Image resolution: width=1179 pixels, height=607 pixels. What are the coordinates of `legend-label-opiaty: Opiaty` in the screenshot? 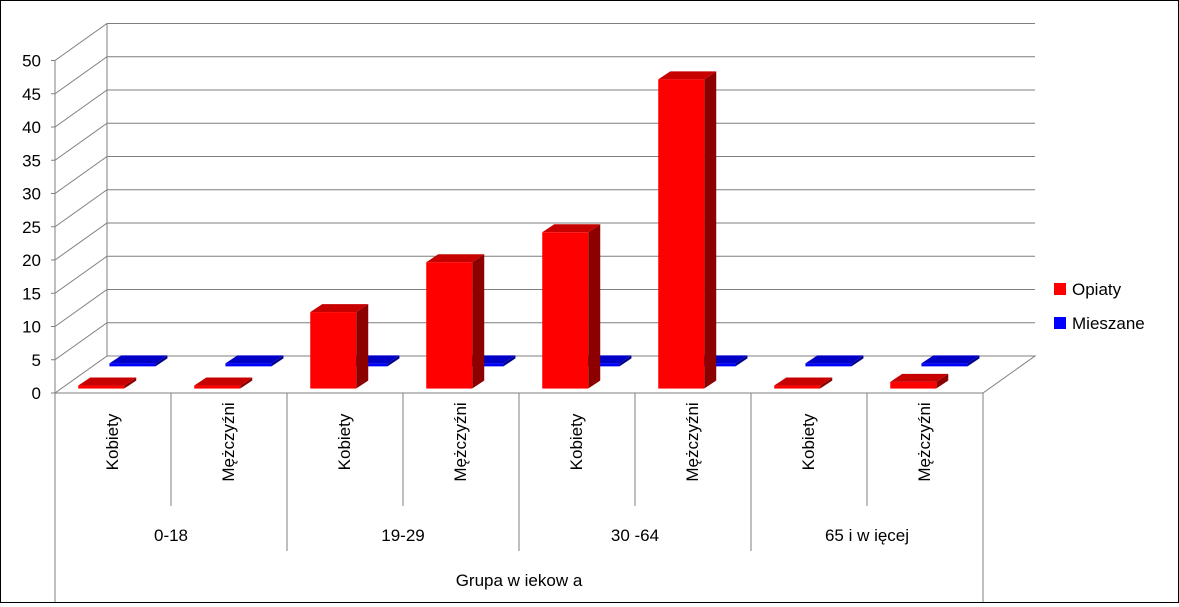 It's located at (1097, 289).